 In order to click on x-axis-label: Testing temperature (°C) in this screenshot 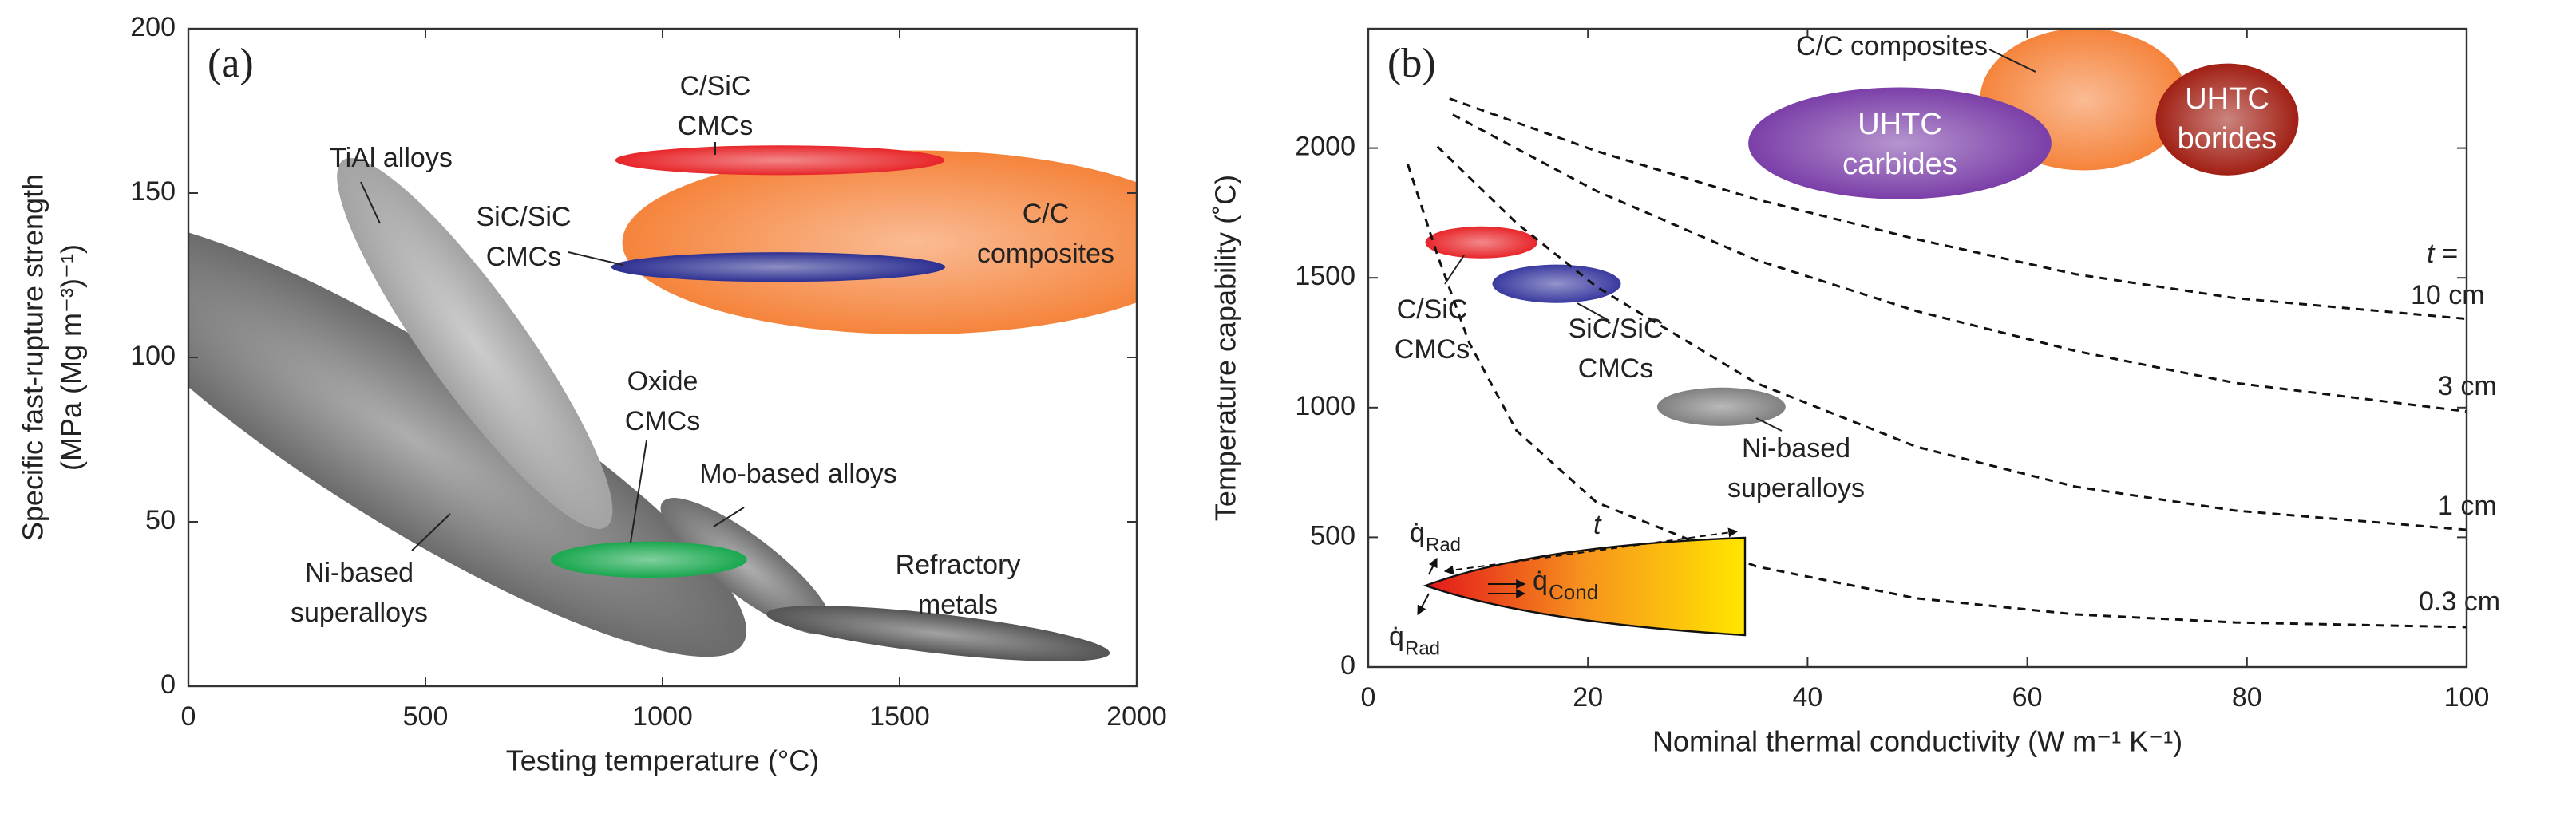, I will do `click(663, 760)`.